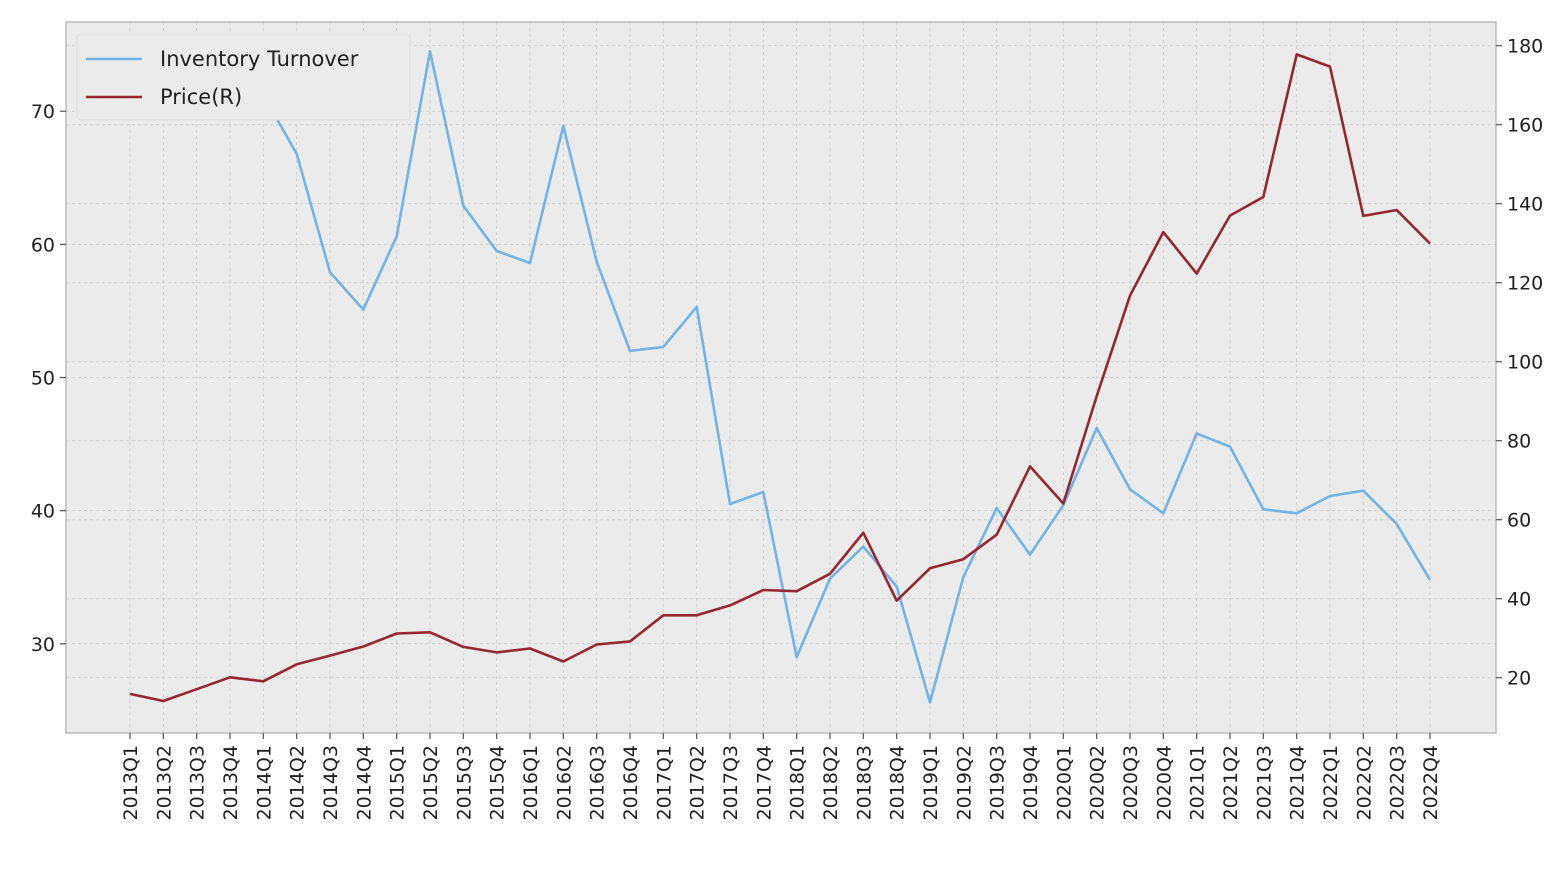 The width and height of the screenshot is (1564, 876). I want to click on right-tick-label: 100, so click(1525, 363).